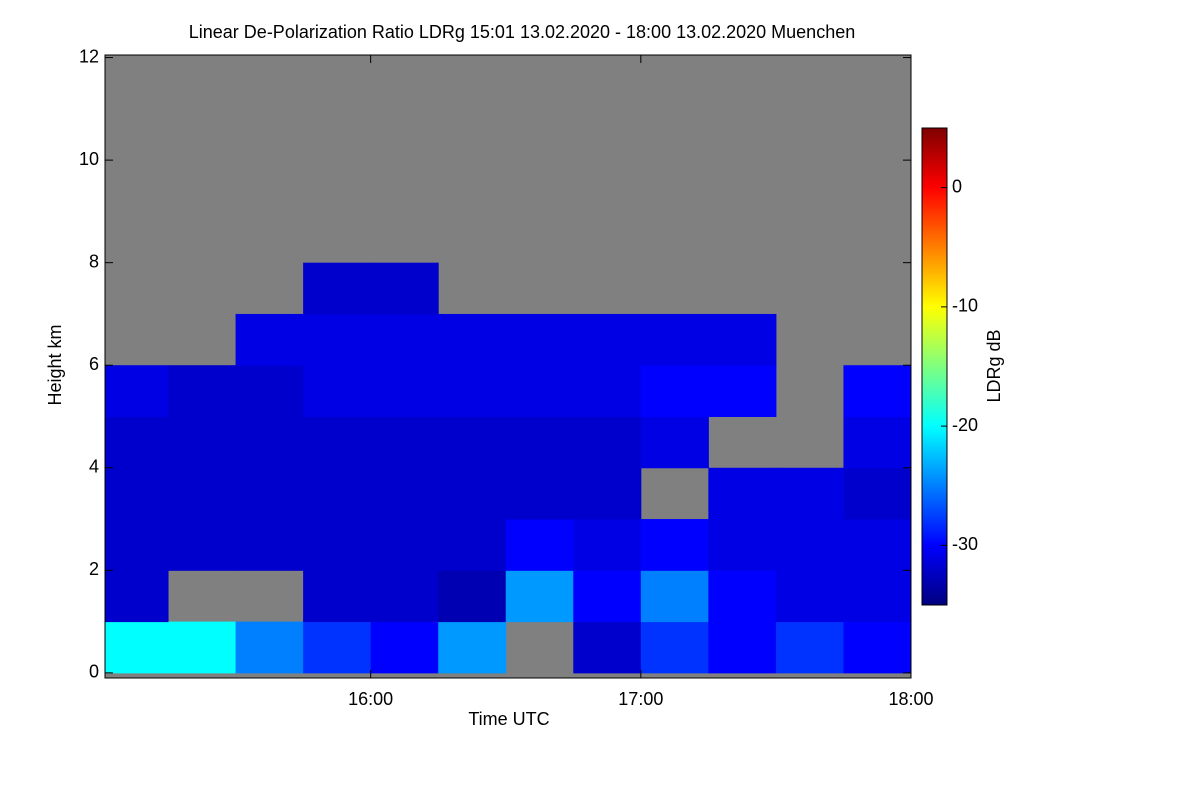  What do you see at coordinates (994, 365) in the screenshot?
I see `colorbar-label: LDRg dB` at bounding box center [994, 365].